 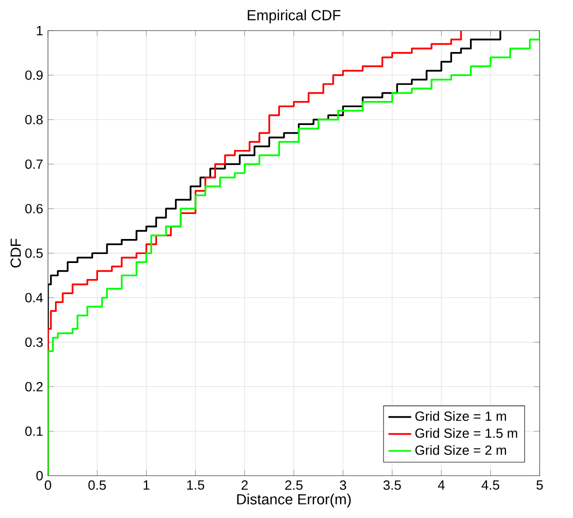 I want to click on y-tick-label: 0.1, so click(x=34, y=431).